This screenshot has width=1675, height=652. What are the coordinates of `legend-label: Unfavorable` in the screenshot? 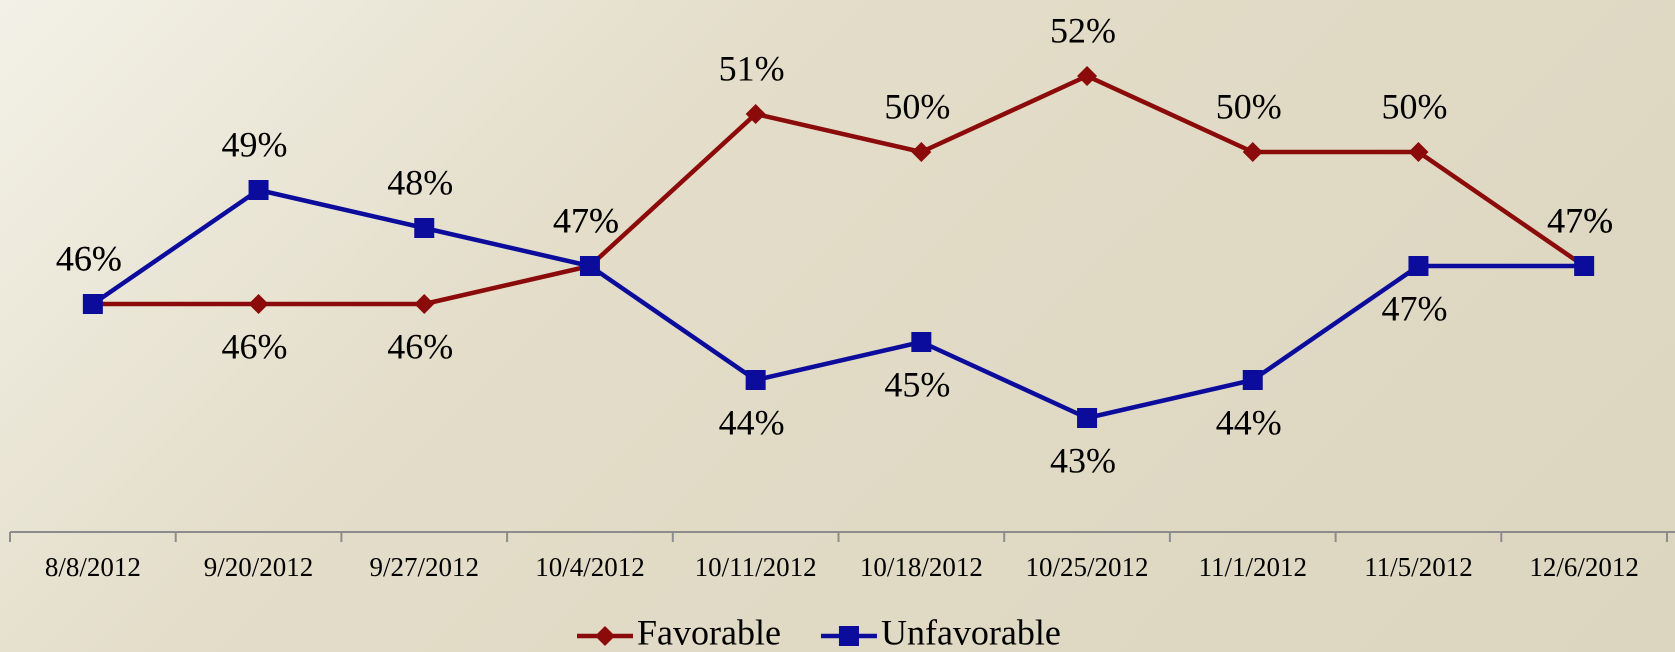 It's located at (971, 632).